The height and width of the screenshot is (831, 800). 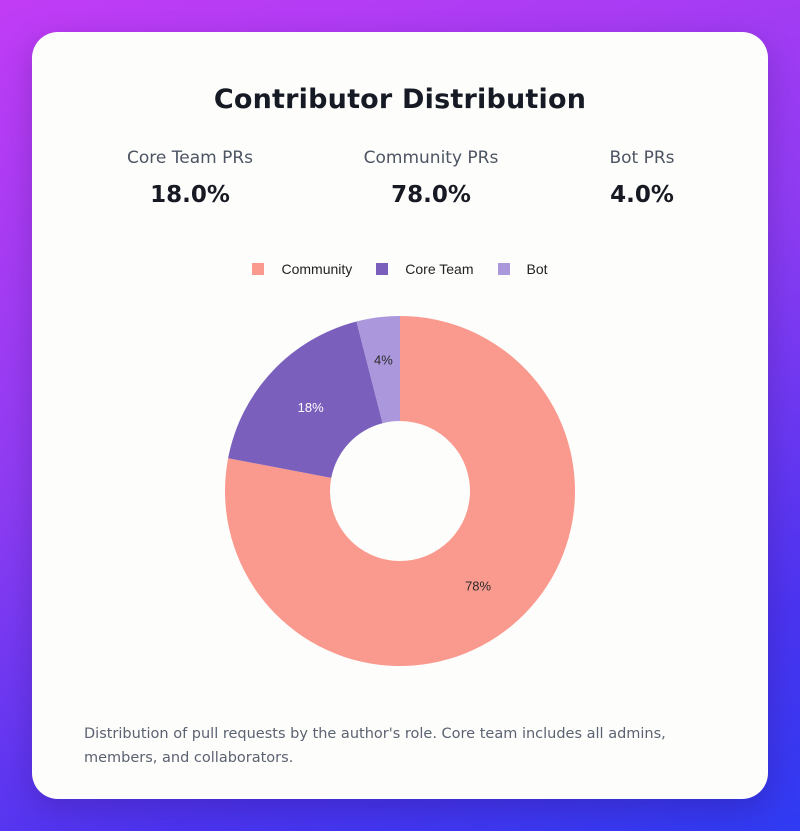 What do you see at coordinates (382, 269) in the screenshot?
I see `legend-swatch-core-team` at bounding box center [382, 269].